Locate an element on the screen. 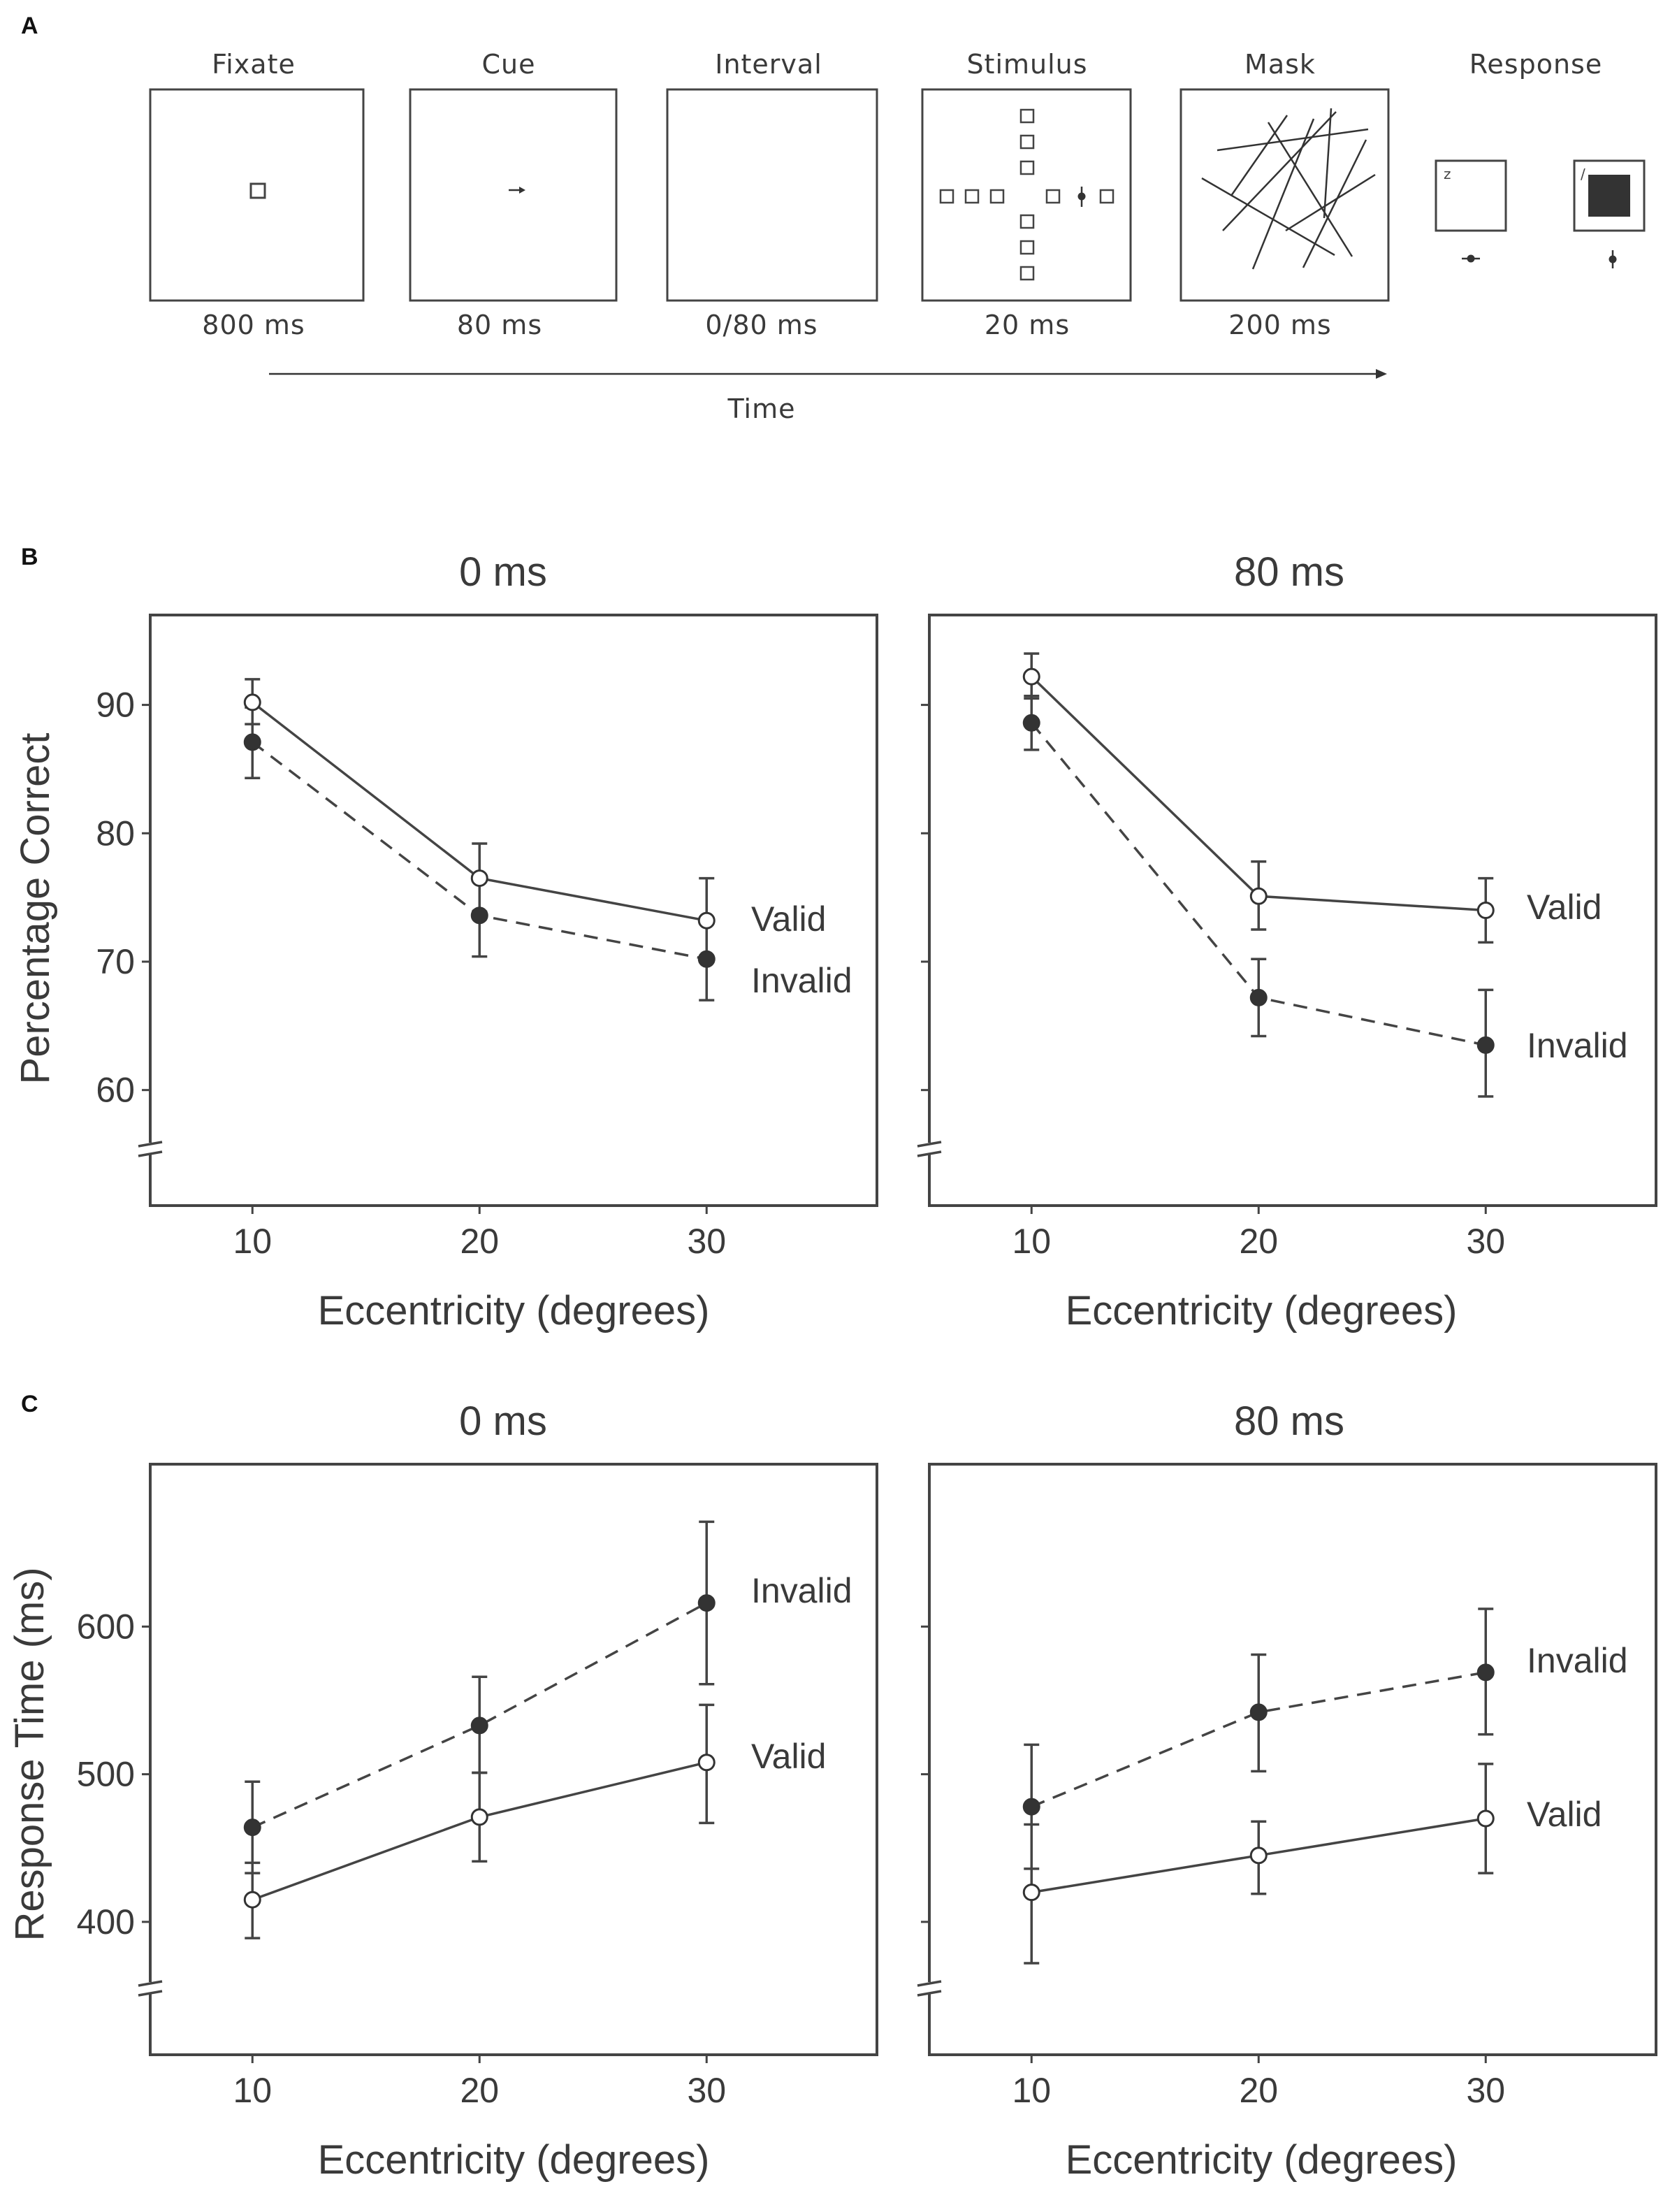 The width and height of the screenshot is (1677, 2212). panel-b-letter: B is located at coordinates (29, 557).